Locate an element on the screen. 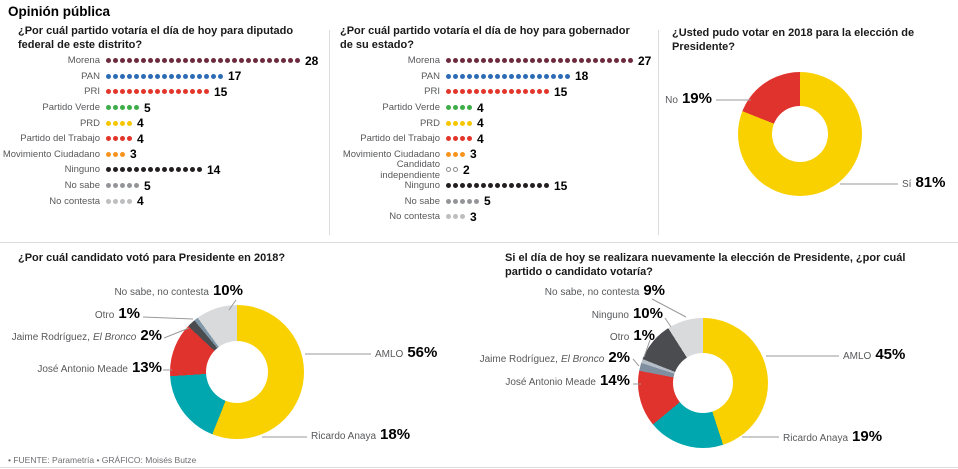  pie-label-ninguno-hoy: Ninguno 10% is located at coordinates (593, 313).